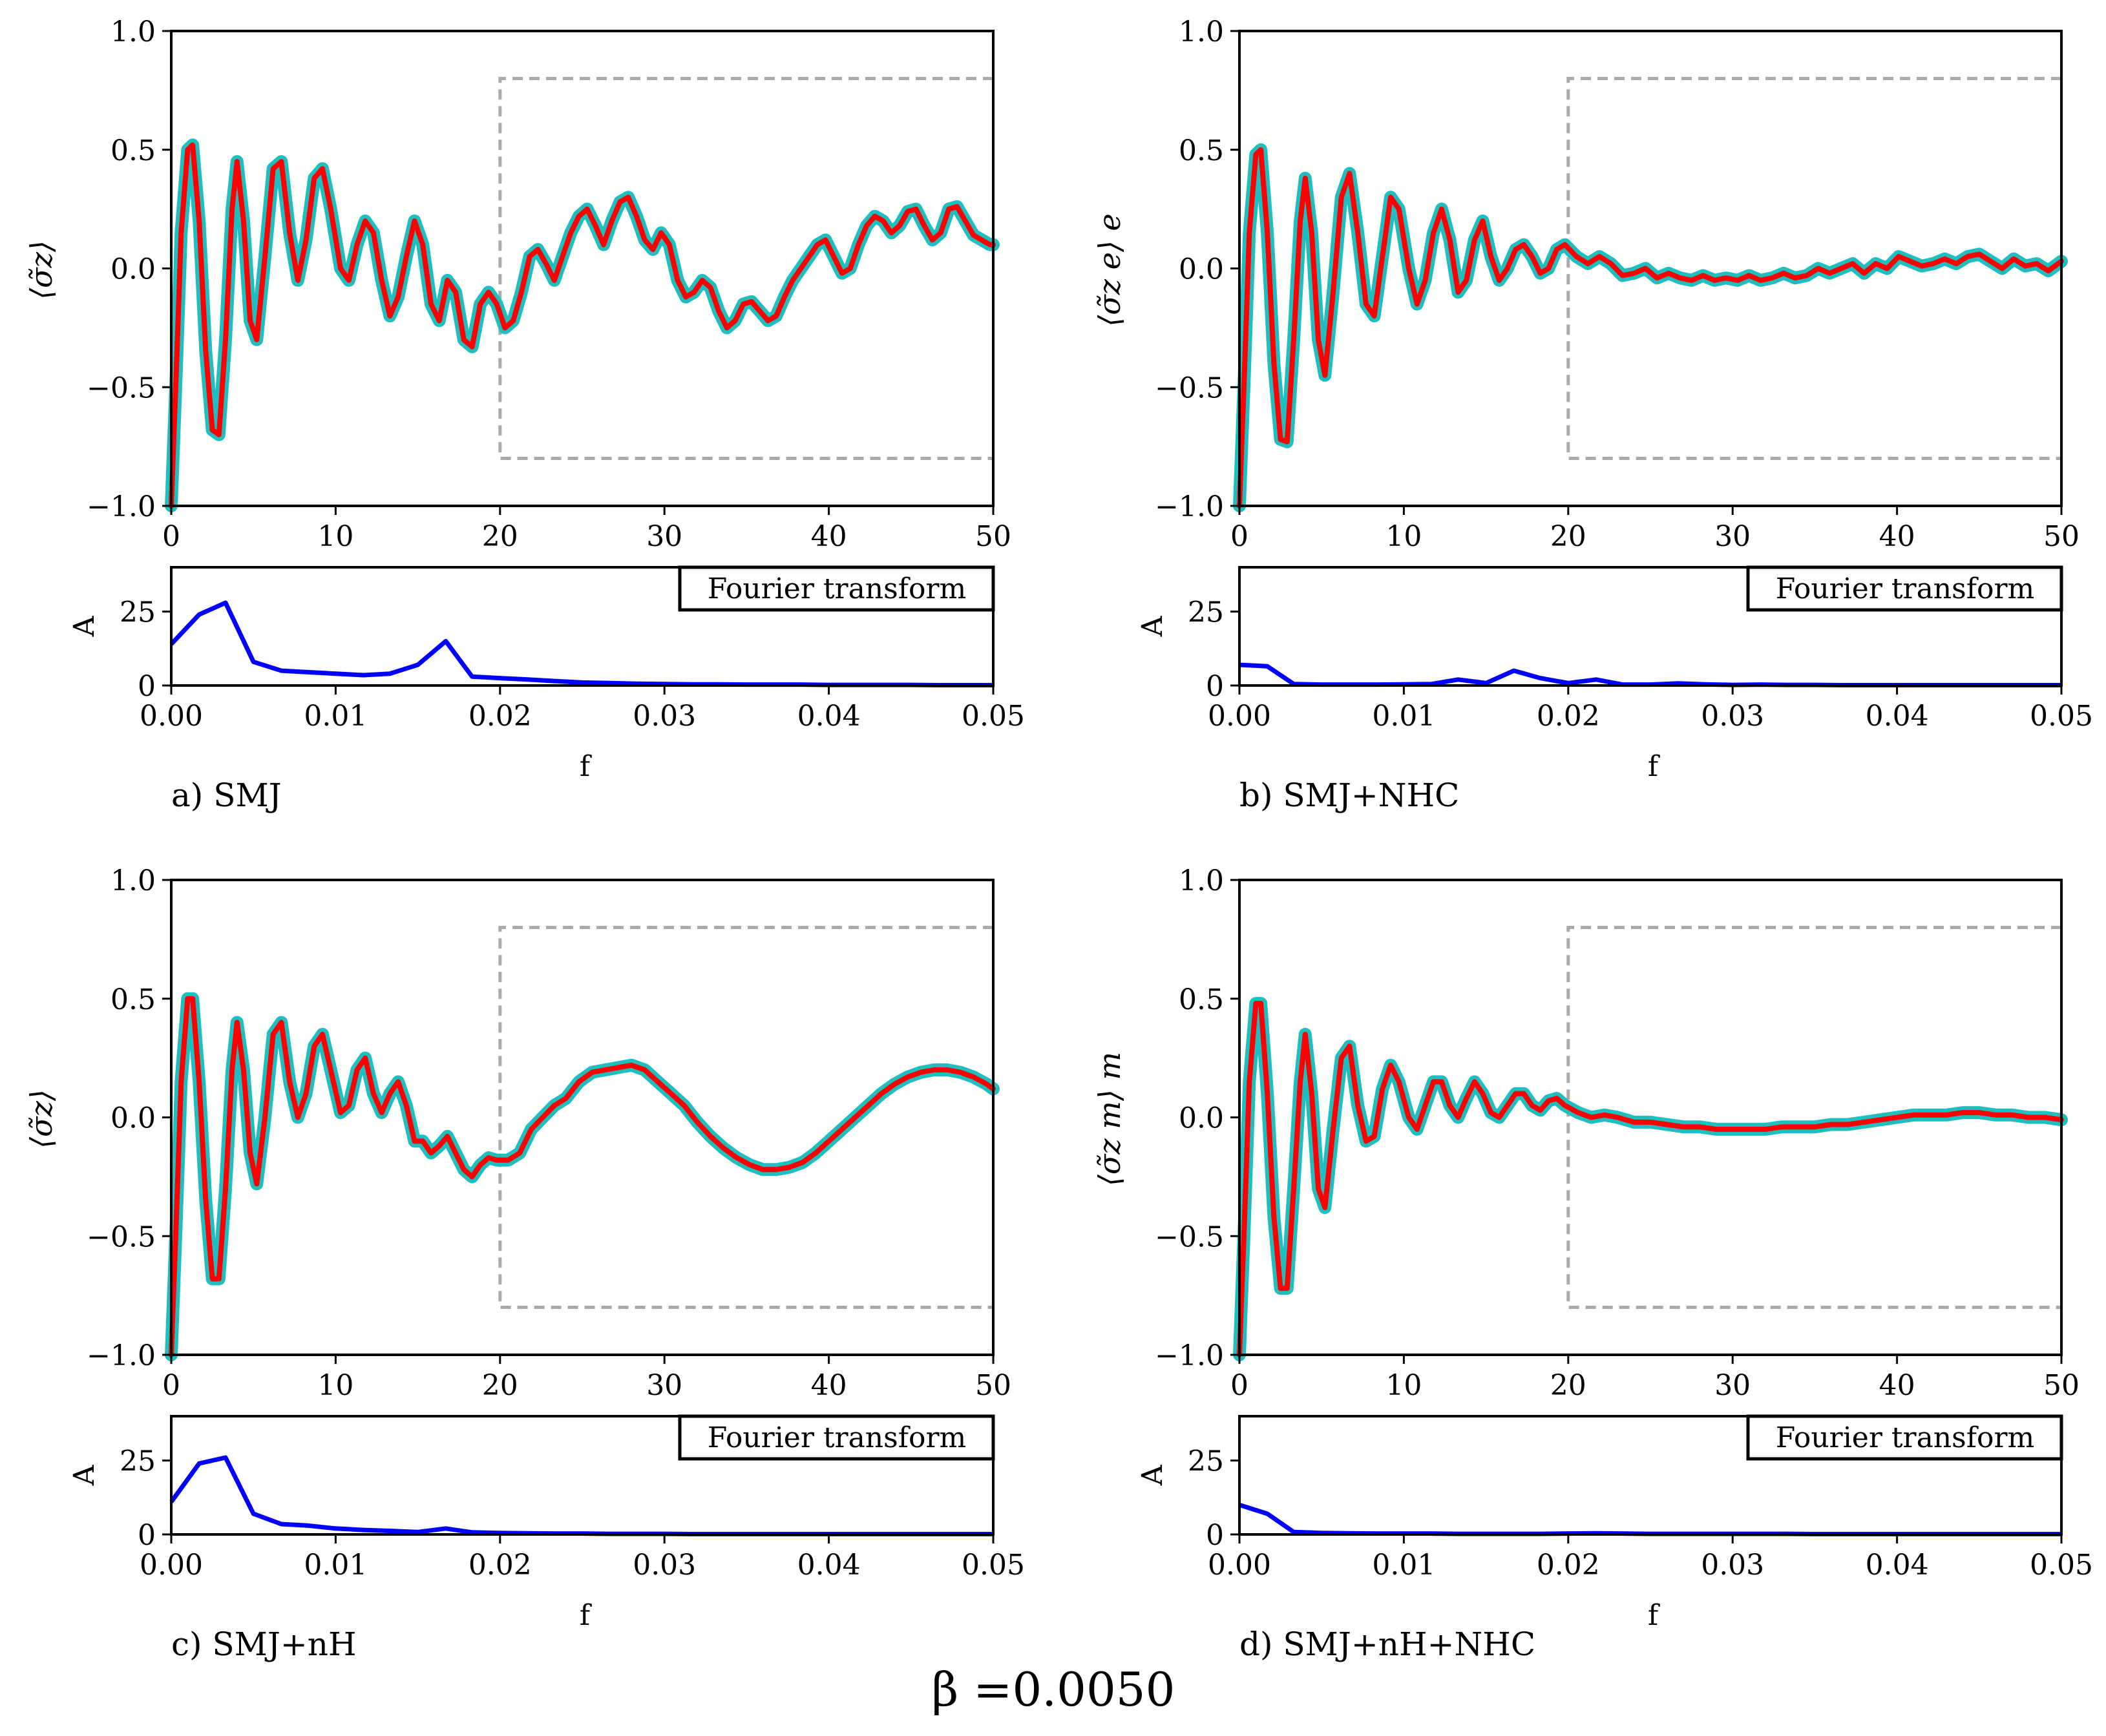 The image size is (2106, 1736). I want to click on beta-label: β =0.0050, so click(1053, 1689).